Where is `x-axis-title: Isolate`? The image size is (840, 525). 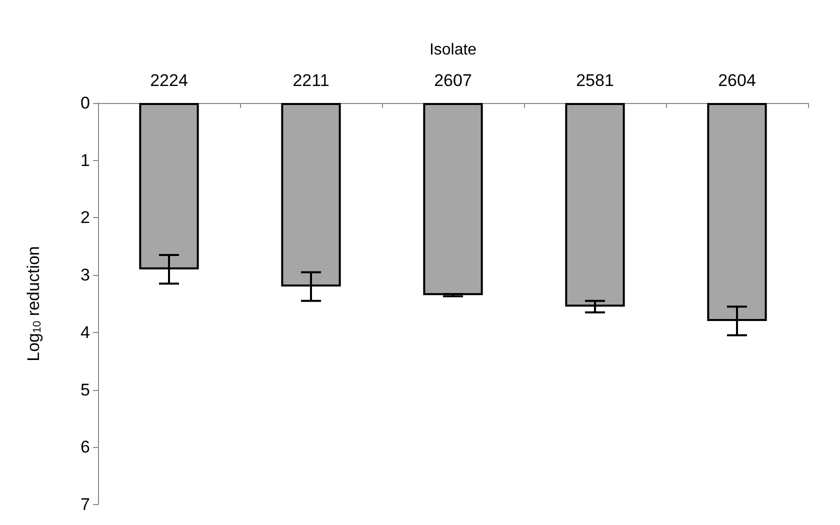 x-axis-title: Isolate is located at coordinates (453, 50).